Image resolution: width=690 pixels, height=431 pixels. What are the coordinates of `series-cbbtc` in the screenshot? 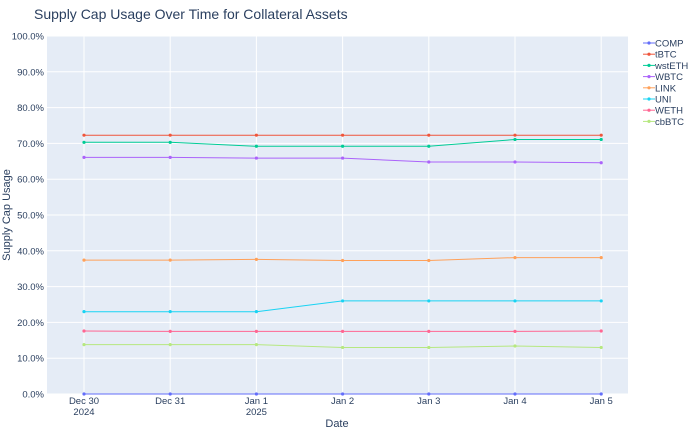 It's located at (342, 346).